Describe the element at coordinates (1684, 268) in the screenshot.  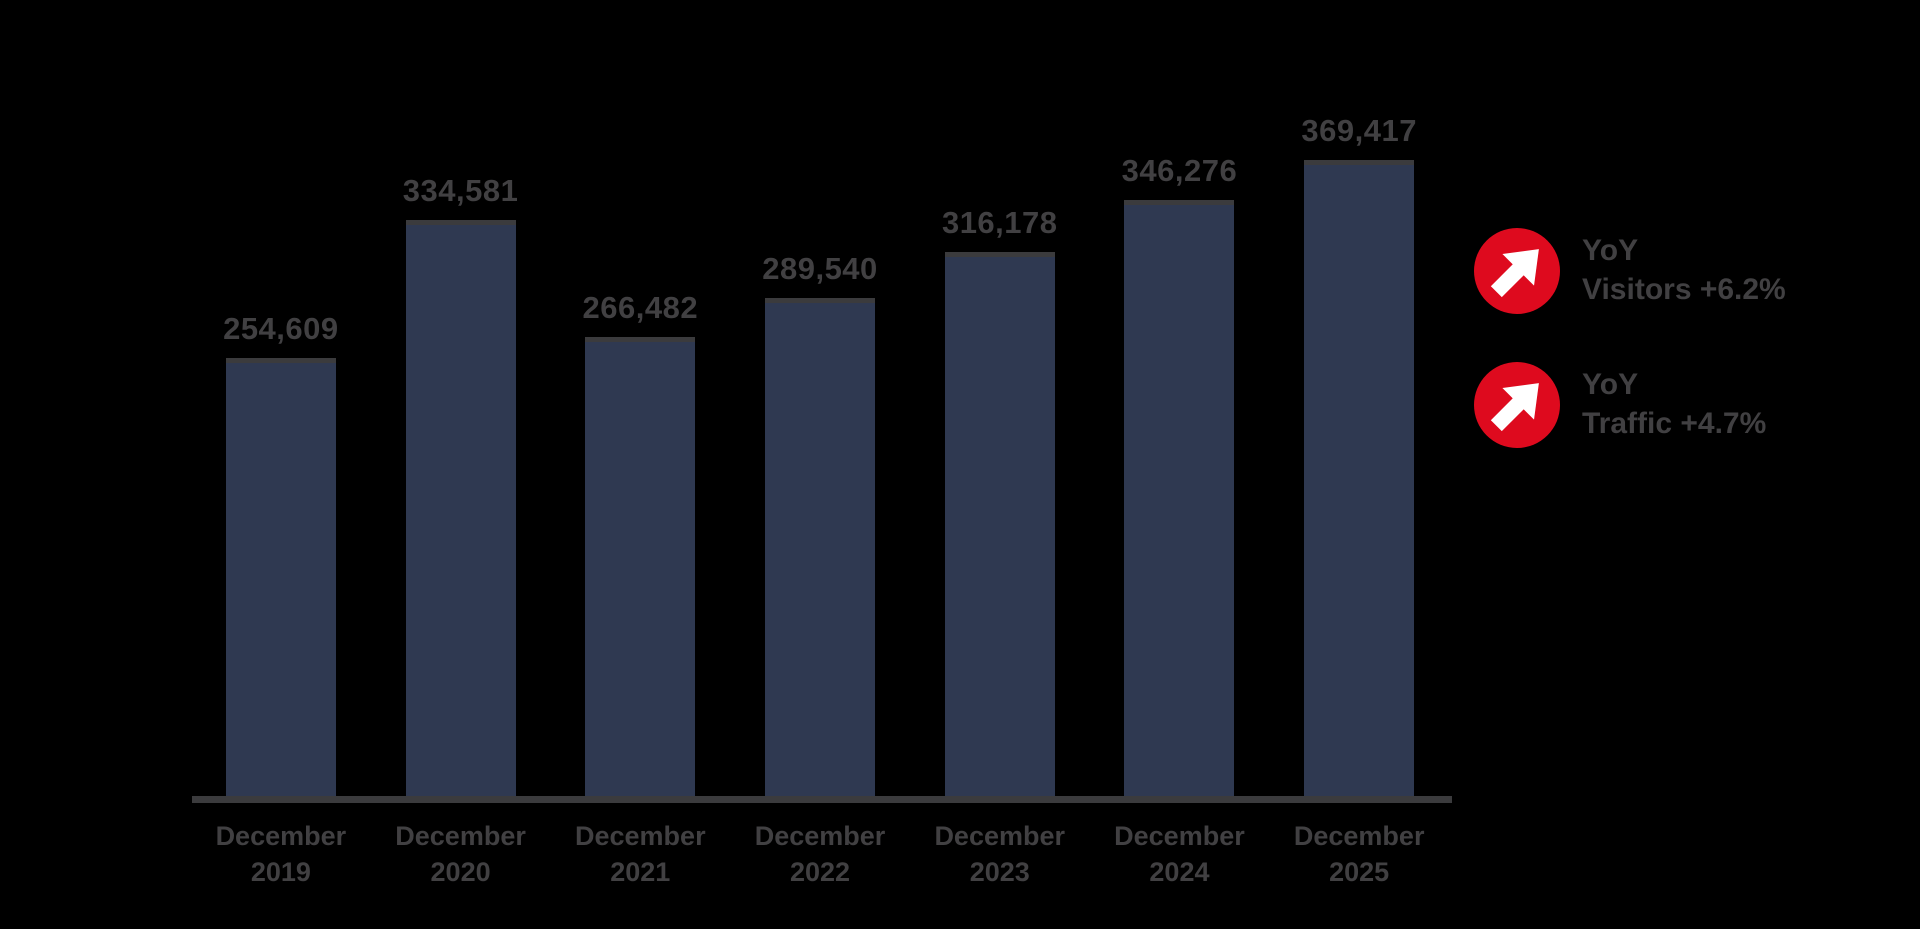
I see `legend-item-text: YoY Visitors +6.2%` at that location.